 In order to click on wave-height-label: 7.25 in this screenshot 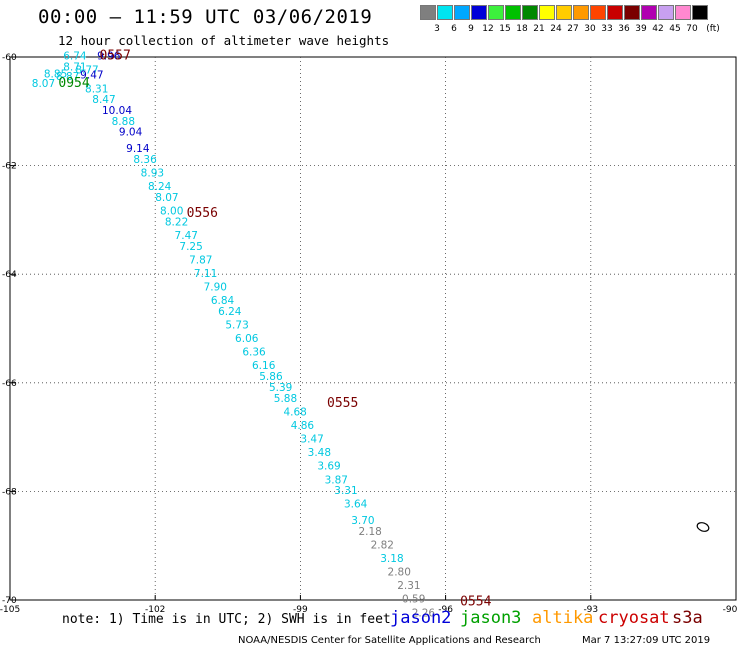, I will do `click(190, 247)`.